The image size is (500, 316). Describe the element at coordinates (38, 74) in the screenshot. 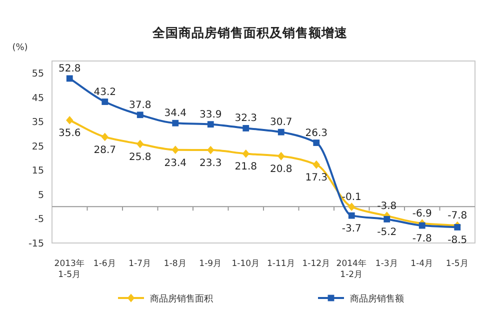

I see `y-tick-label: 55` at that location.